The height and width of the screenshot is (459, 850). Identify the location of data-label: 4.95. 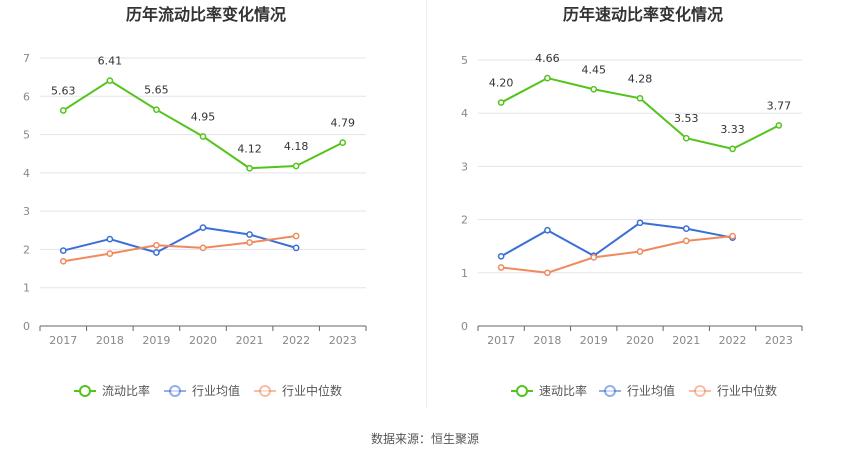
(203, 116).